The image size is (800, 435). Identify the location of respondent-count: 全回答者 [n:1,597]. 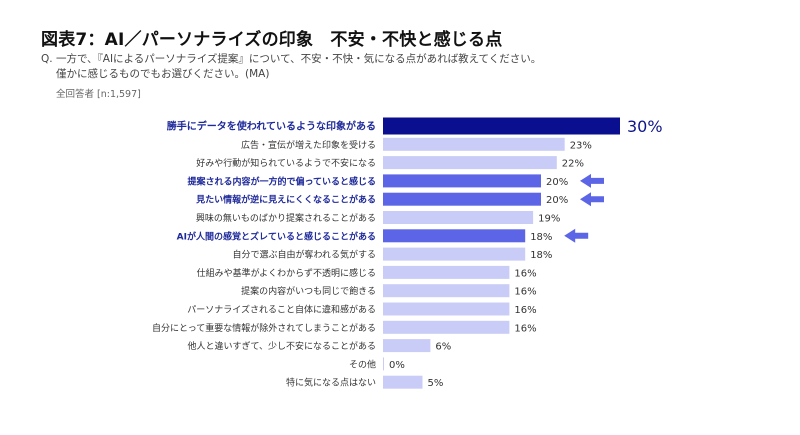
(98, 94).